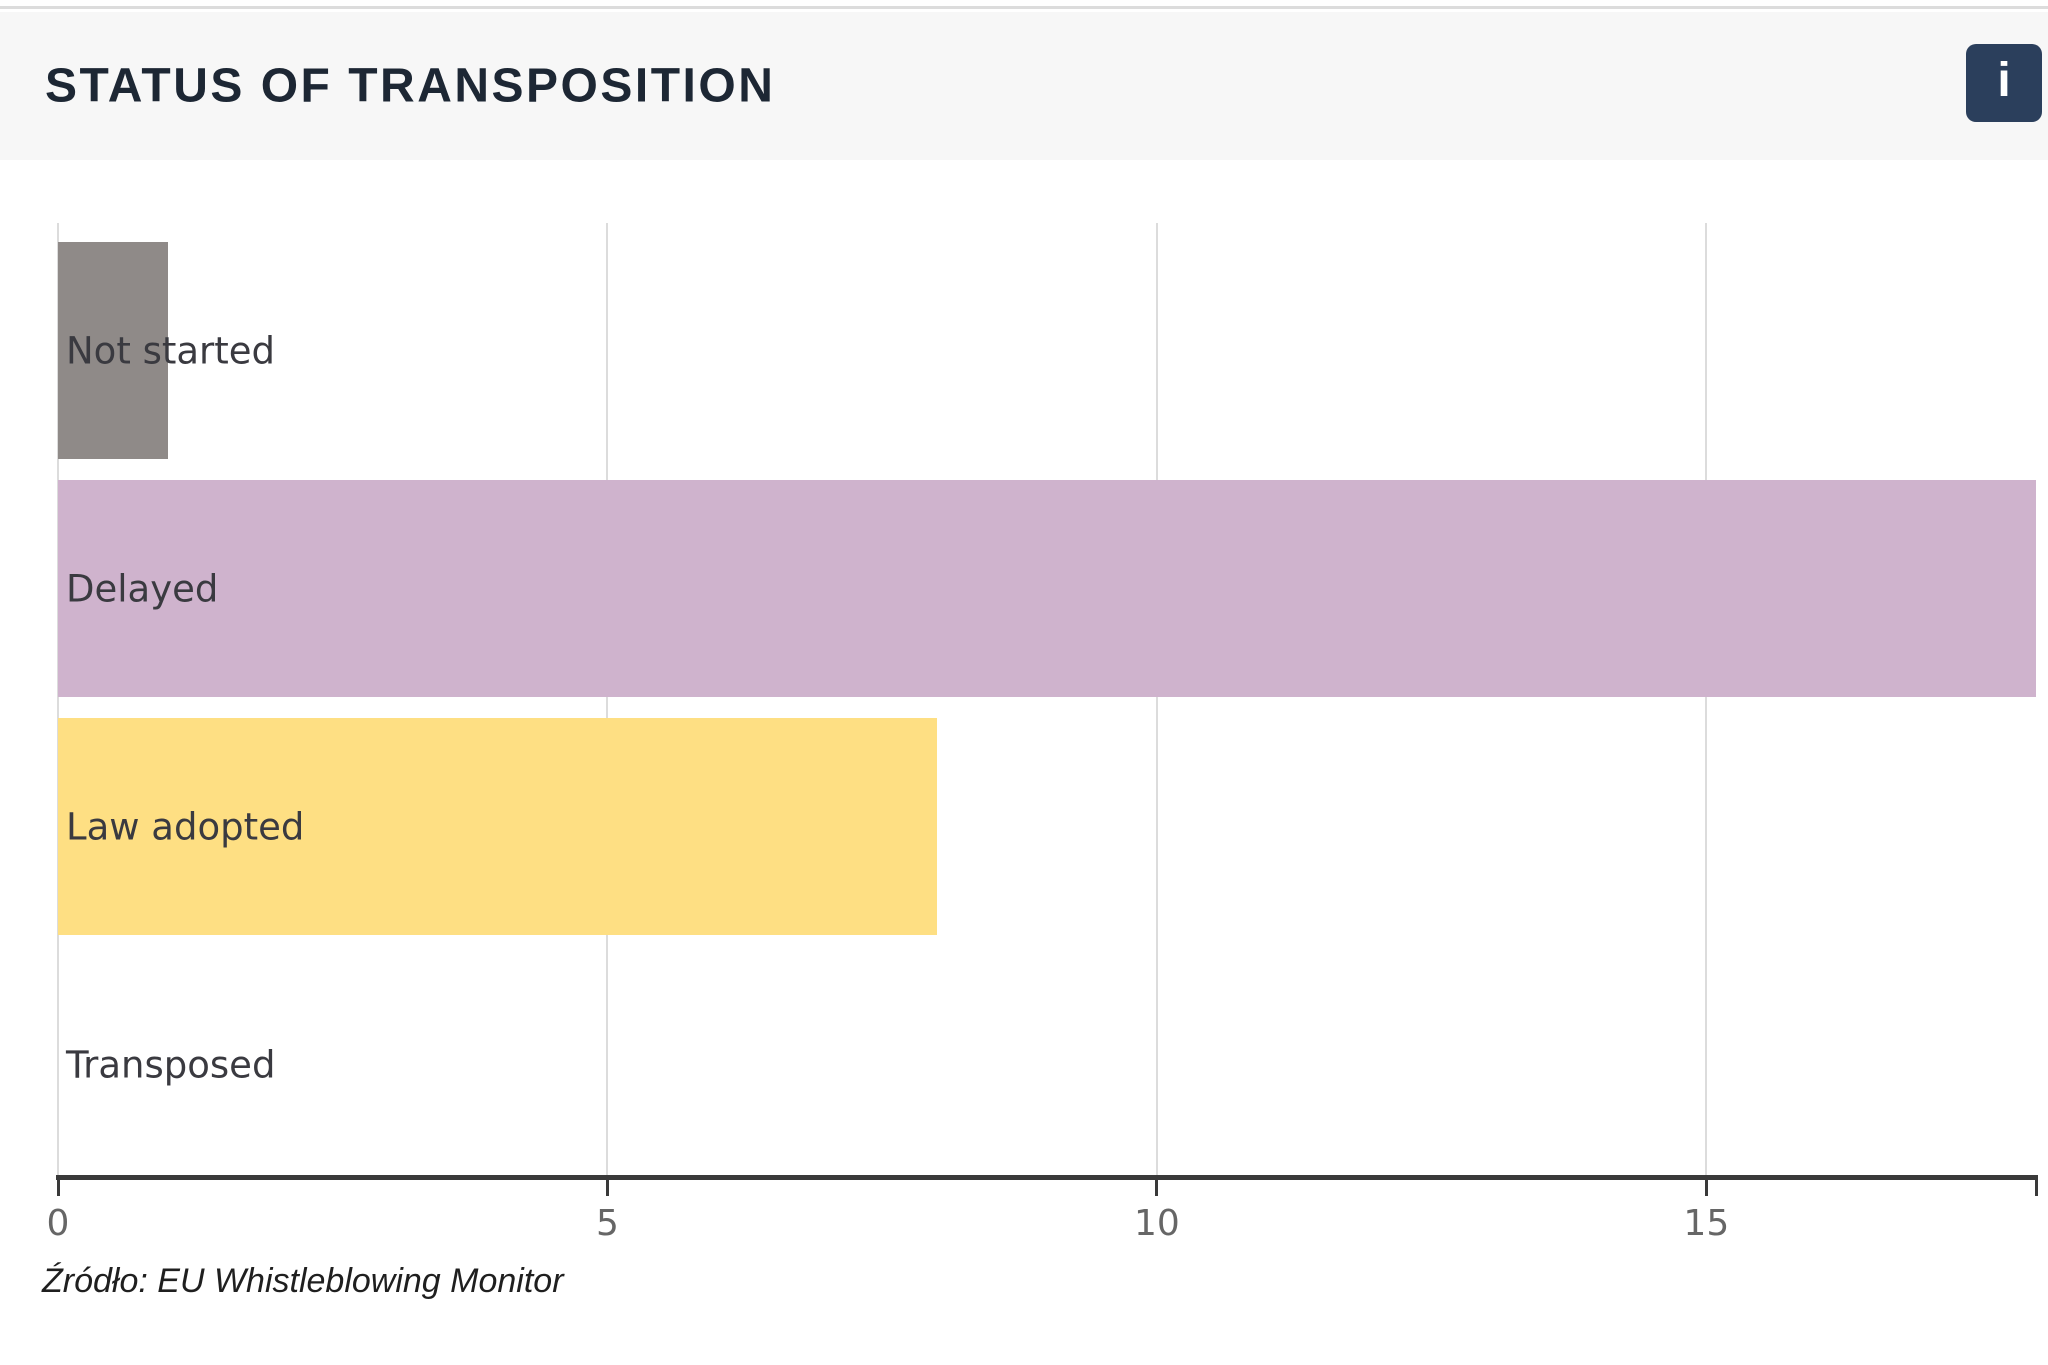  What do you see at coordinates (58, 1223) in the screenshot?
I see `tick-label-0: 0` at bounding box center [58, 1223].